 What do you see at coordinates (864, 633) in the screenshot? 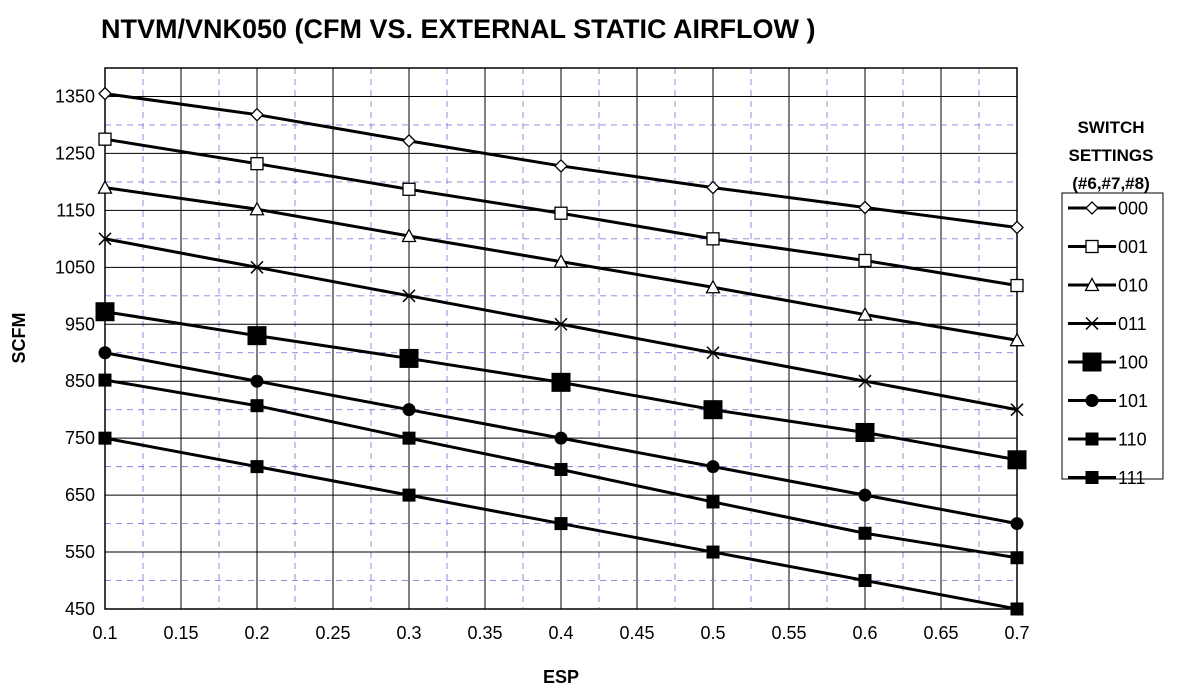
I see `x-tick-label: 0.6` at bounding box center [864, 633].